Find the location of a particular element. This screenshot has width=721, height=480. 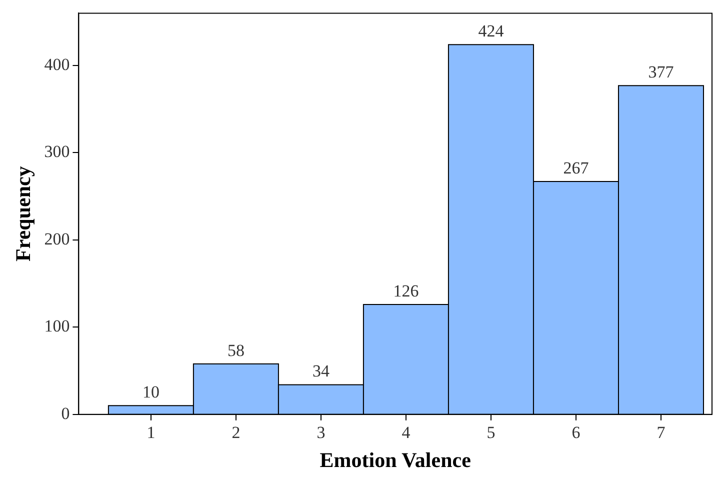

y-tick-label: 400 is located at coordinates (57, 64).